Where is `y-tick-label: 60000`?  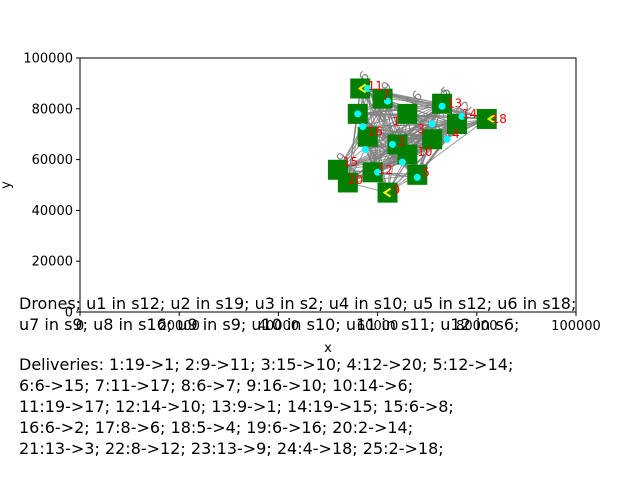
y-tick-label: 60000 is located at coordinates (52, 160).